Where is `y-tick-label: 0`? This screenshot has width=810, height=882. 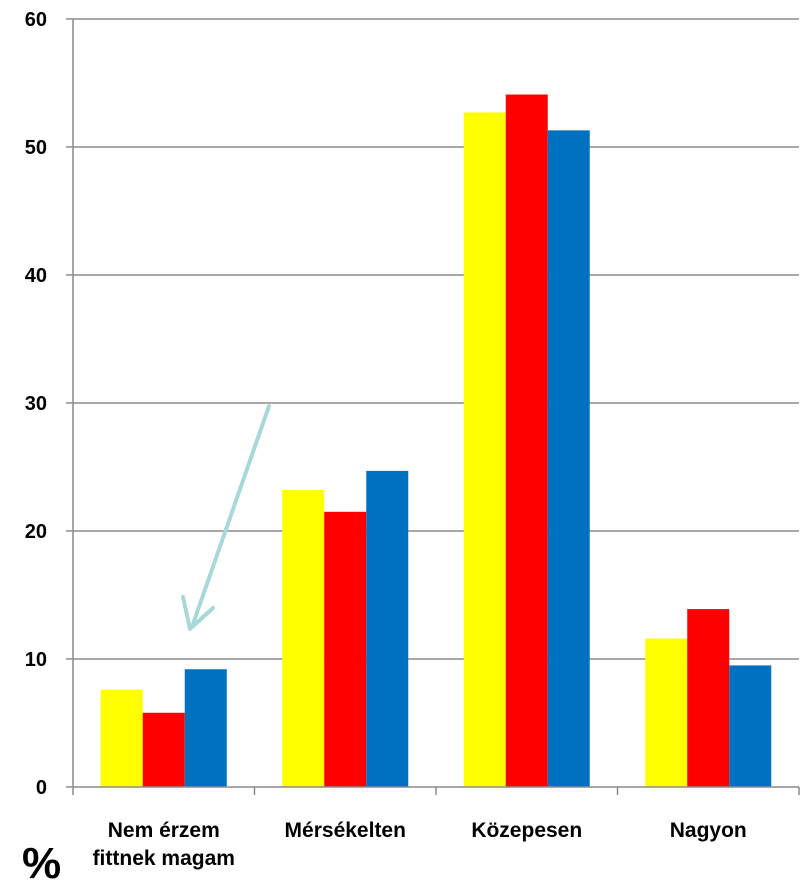 y-tick-label: 0 is located at coordinates (41, 788).